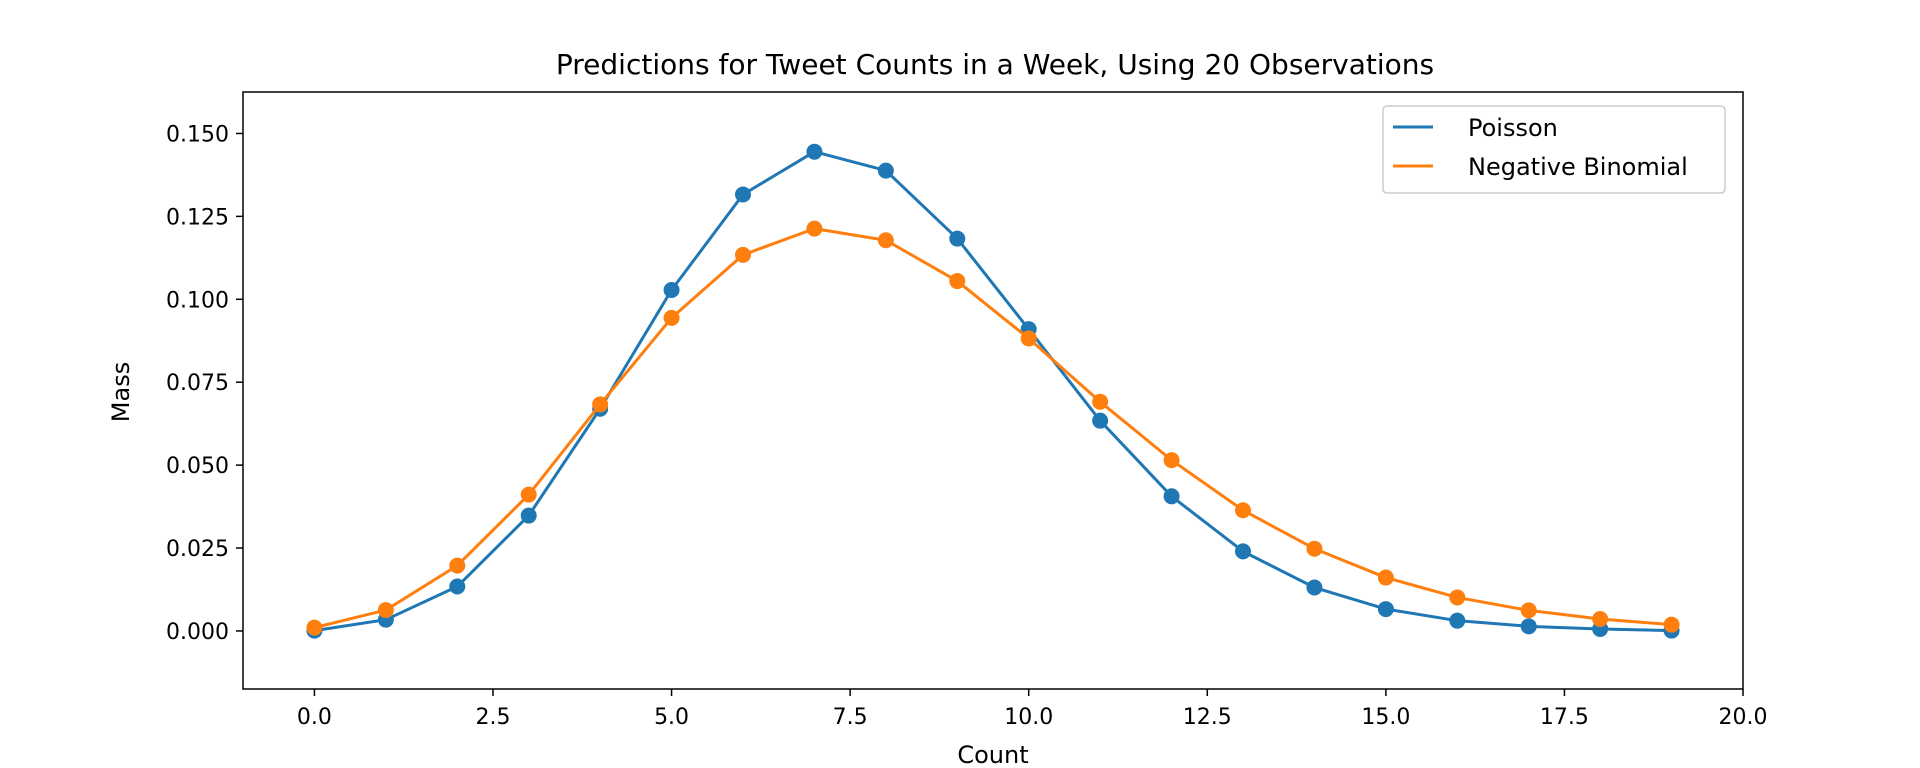 The image size is (1920, 768). Describe the element at coordinates (493, 717) in the screenshot. I see `x-tick-label: 2.5` at that location.